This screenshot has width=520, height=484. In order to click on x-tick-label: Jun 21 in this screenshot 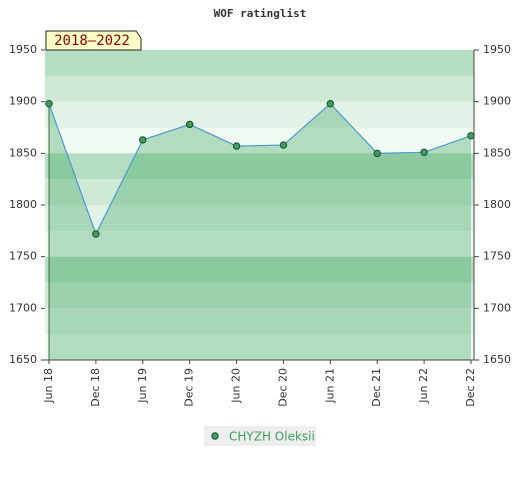, I will do `click(329, 386)`.